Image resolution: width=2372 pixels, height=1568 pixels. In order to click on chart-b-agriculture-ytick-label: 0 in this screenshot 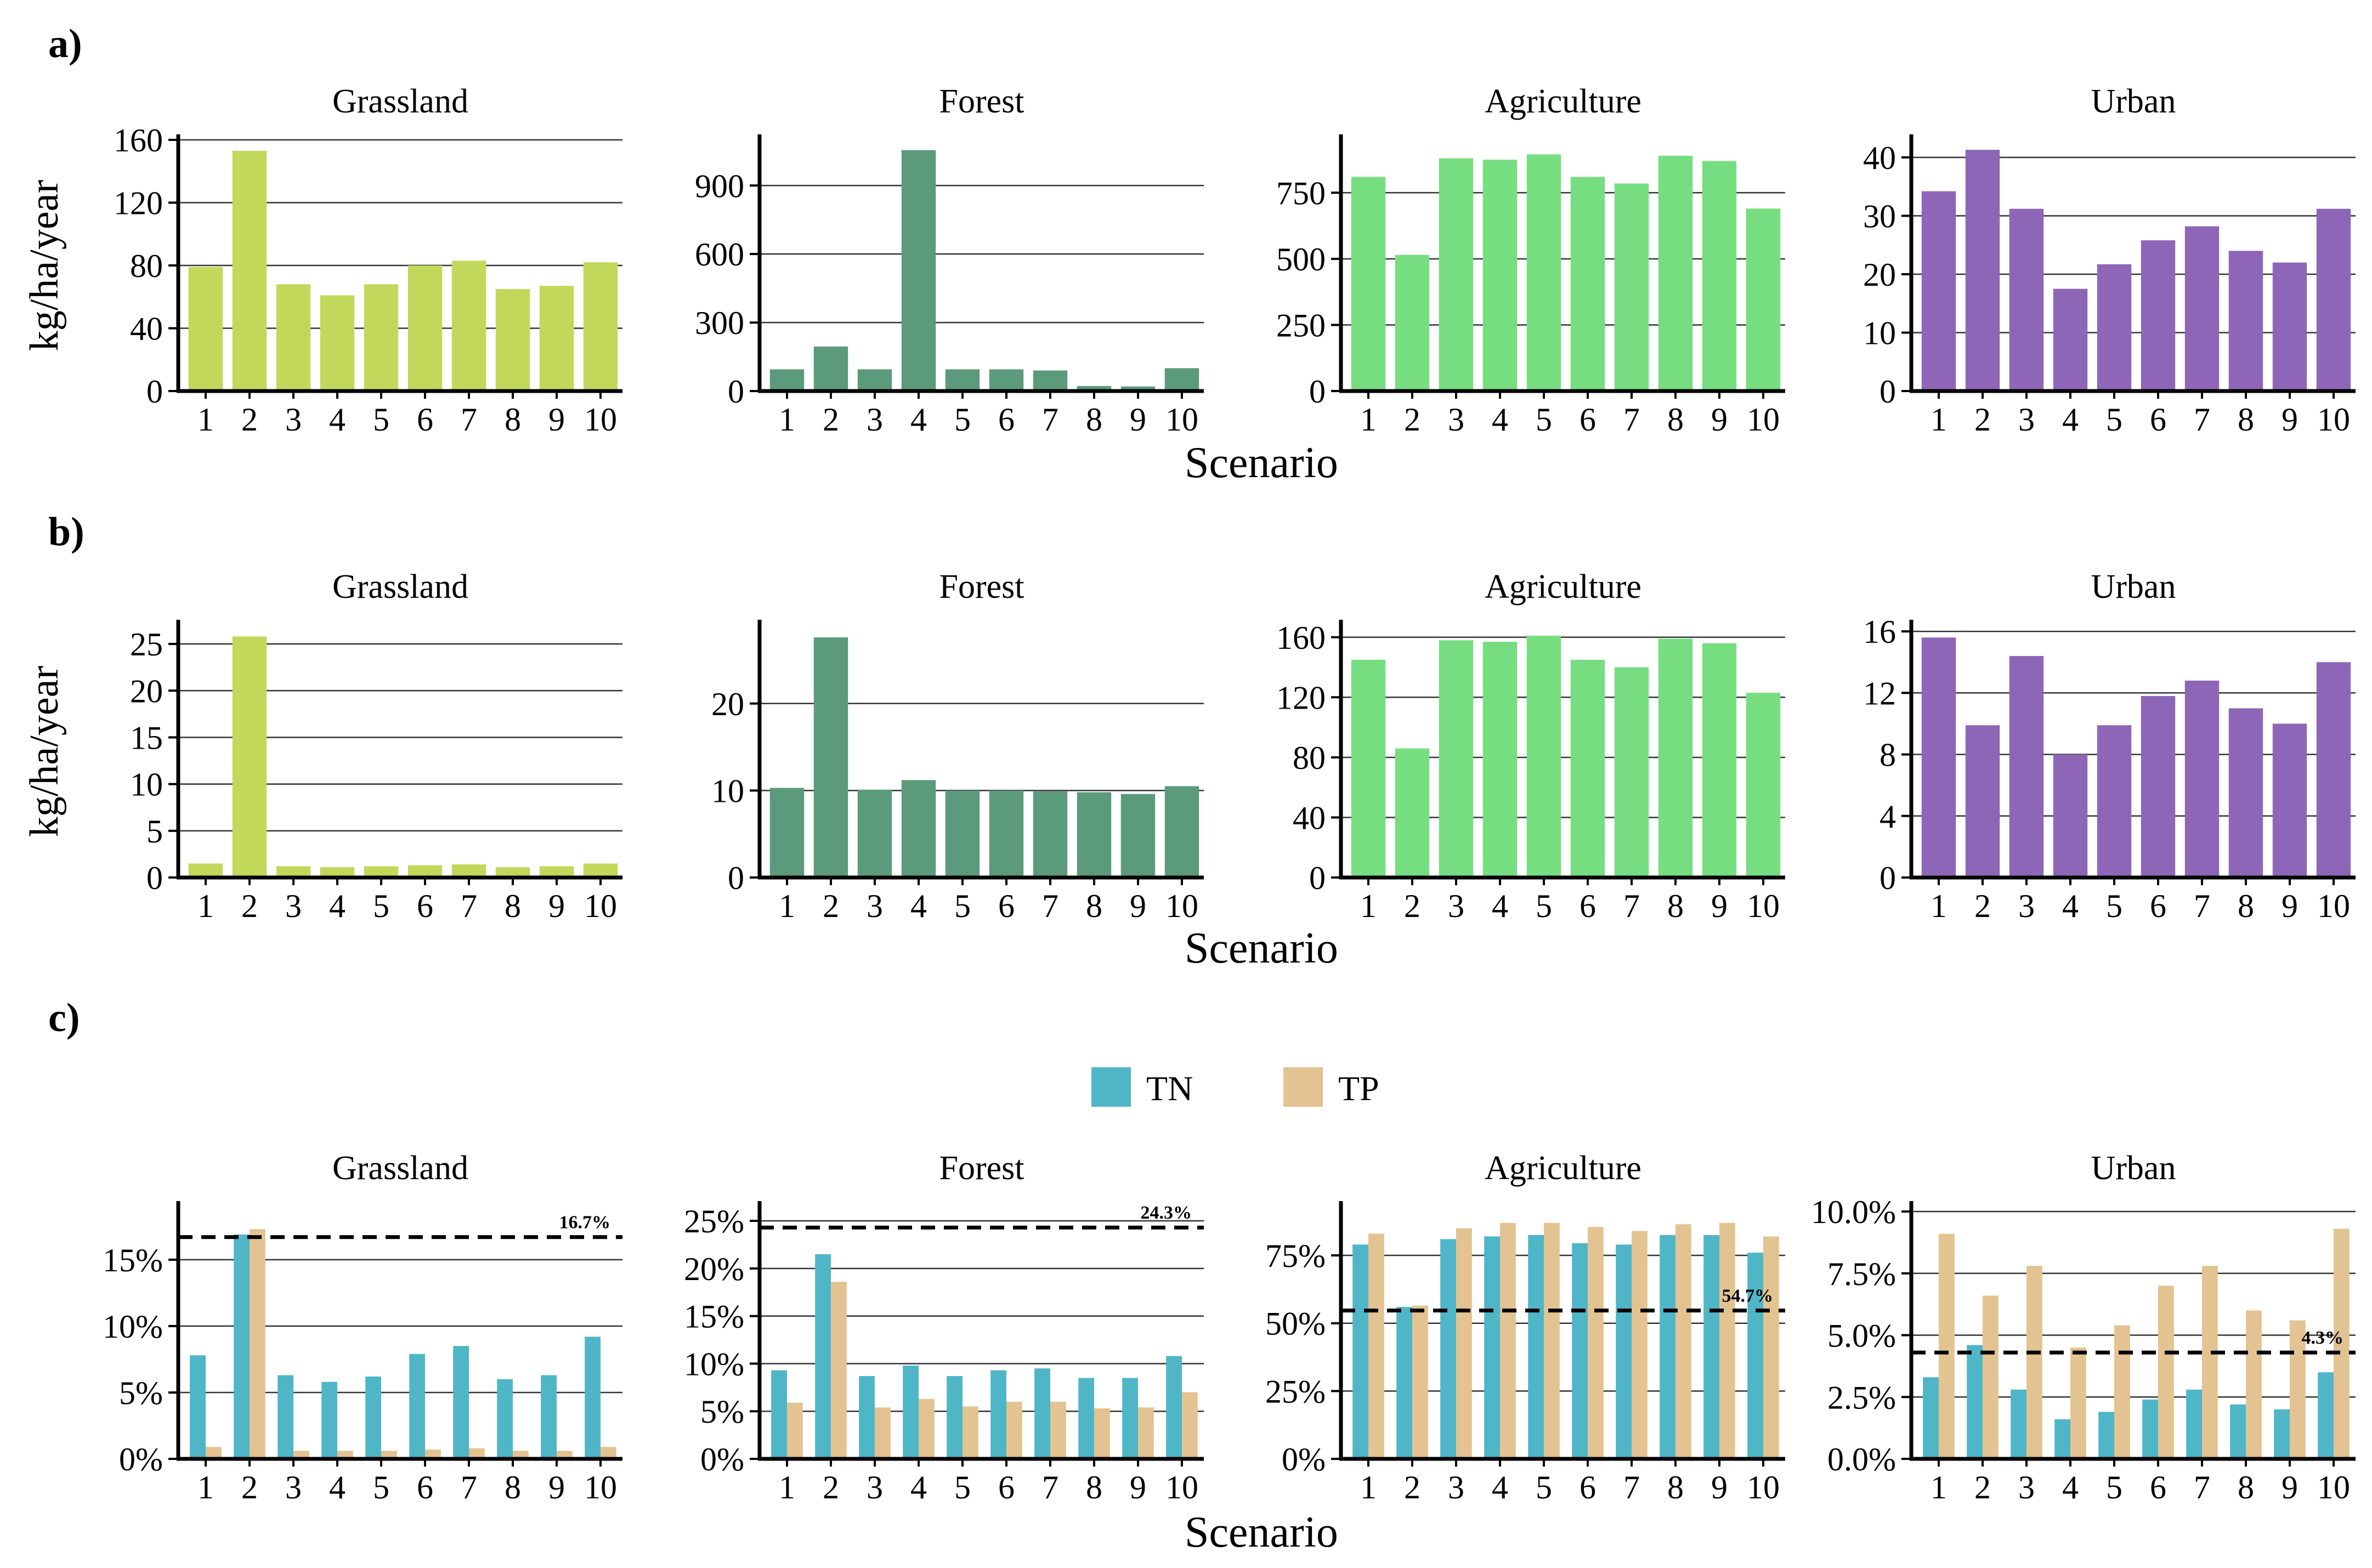, I will do `click(1317, 878)`.